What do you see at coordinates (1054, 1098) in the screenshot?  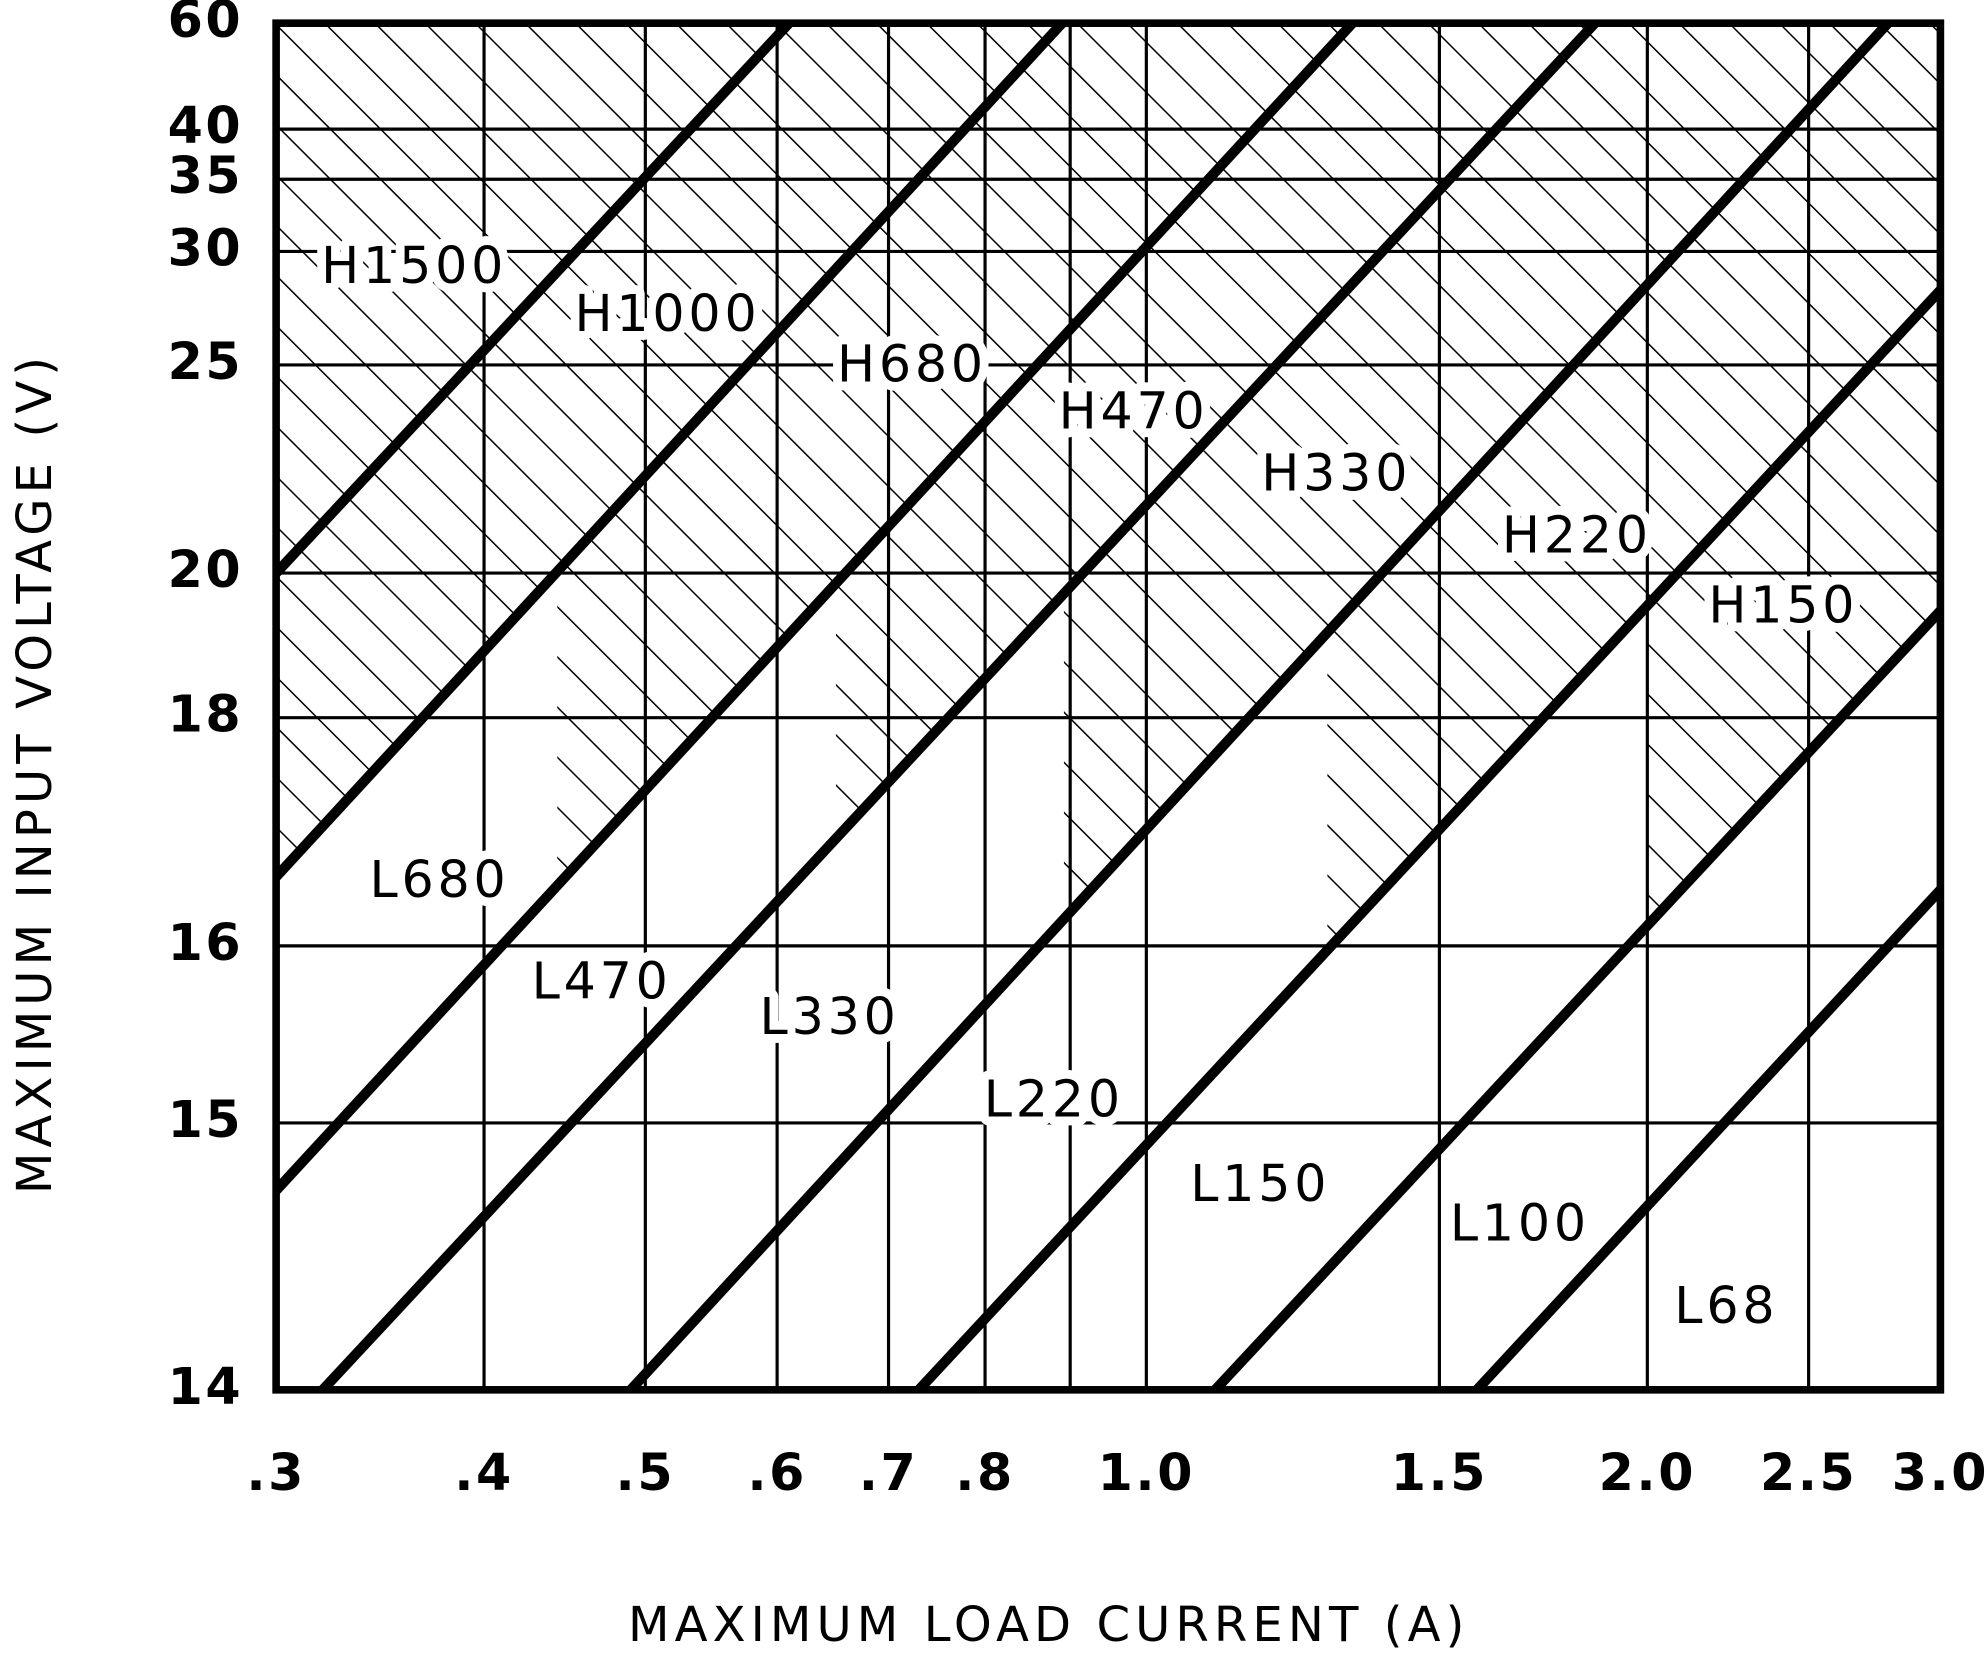 I see `region-label: L220` at bounding box center [1054, 1098].